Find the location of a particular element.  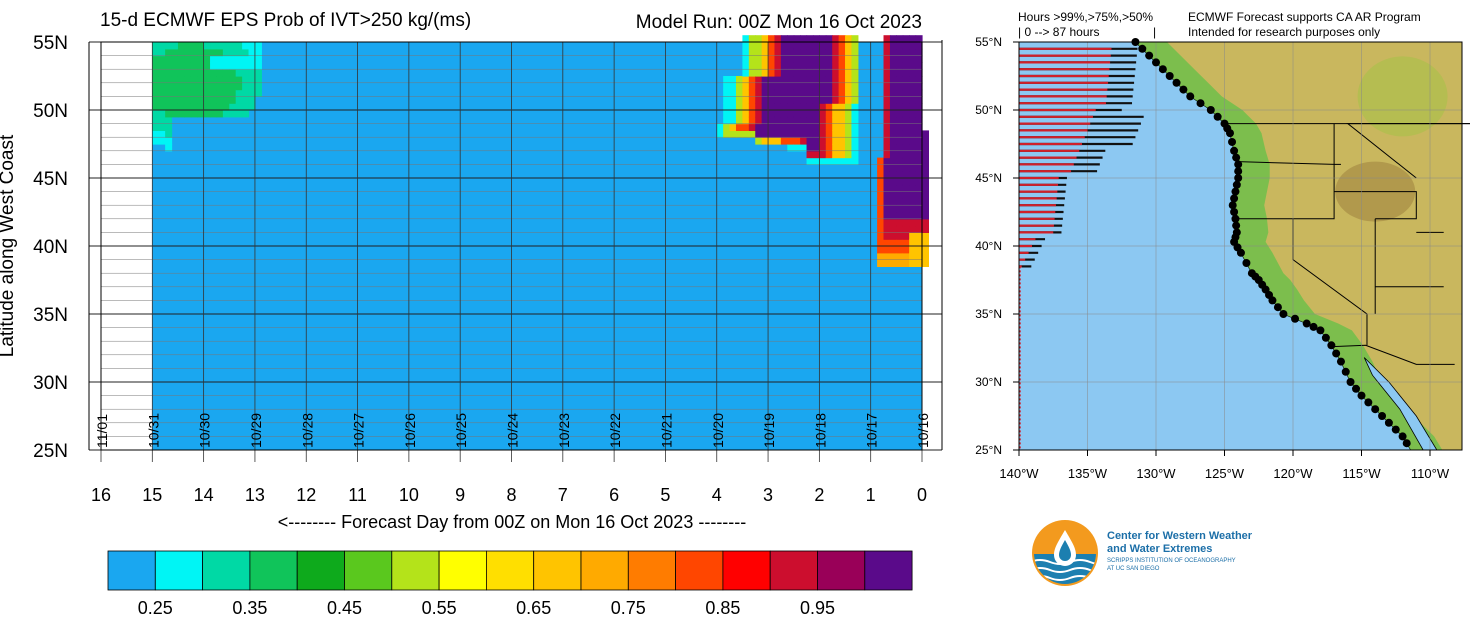

map-x-tick-label: 115°W is located at coordinates (1361, 473).